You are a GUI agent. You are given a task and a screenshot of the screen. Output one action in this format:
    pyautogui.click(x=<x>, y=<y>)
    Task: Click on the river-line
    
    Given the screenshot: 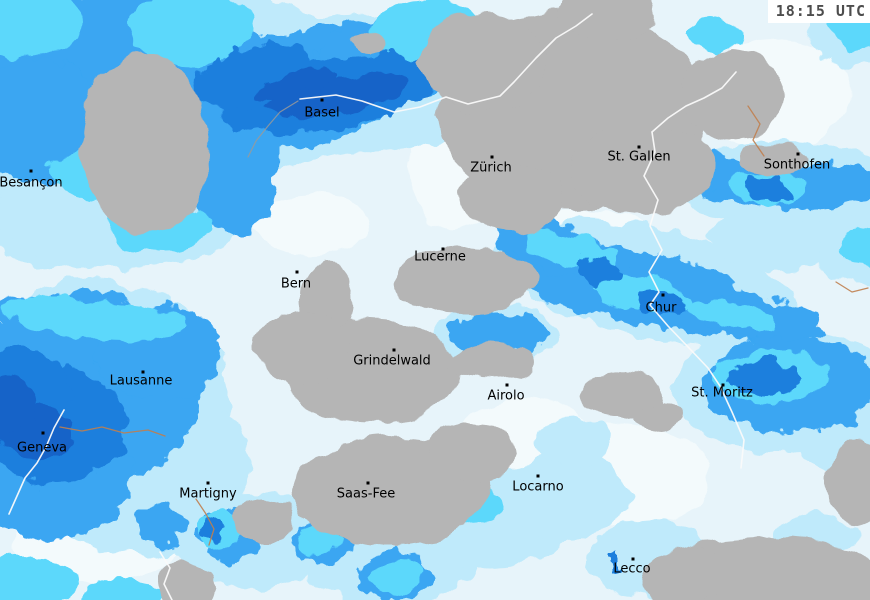 What is the action you would take?
    pyautogui.click(x=273, y=129)
    